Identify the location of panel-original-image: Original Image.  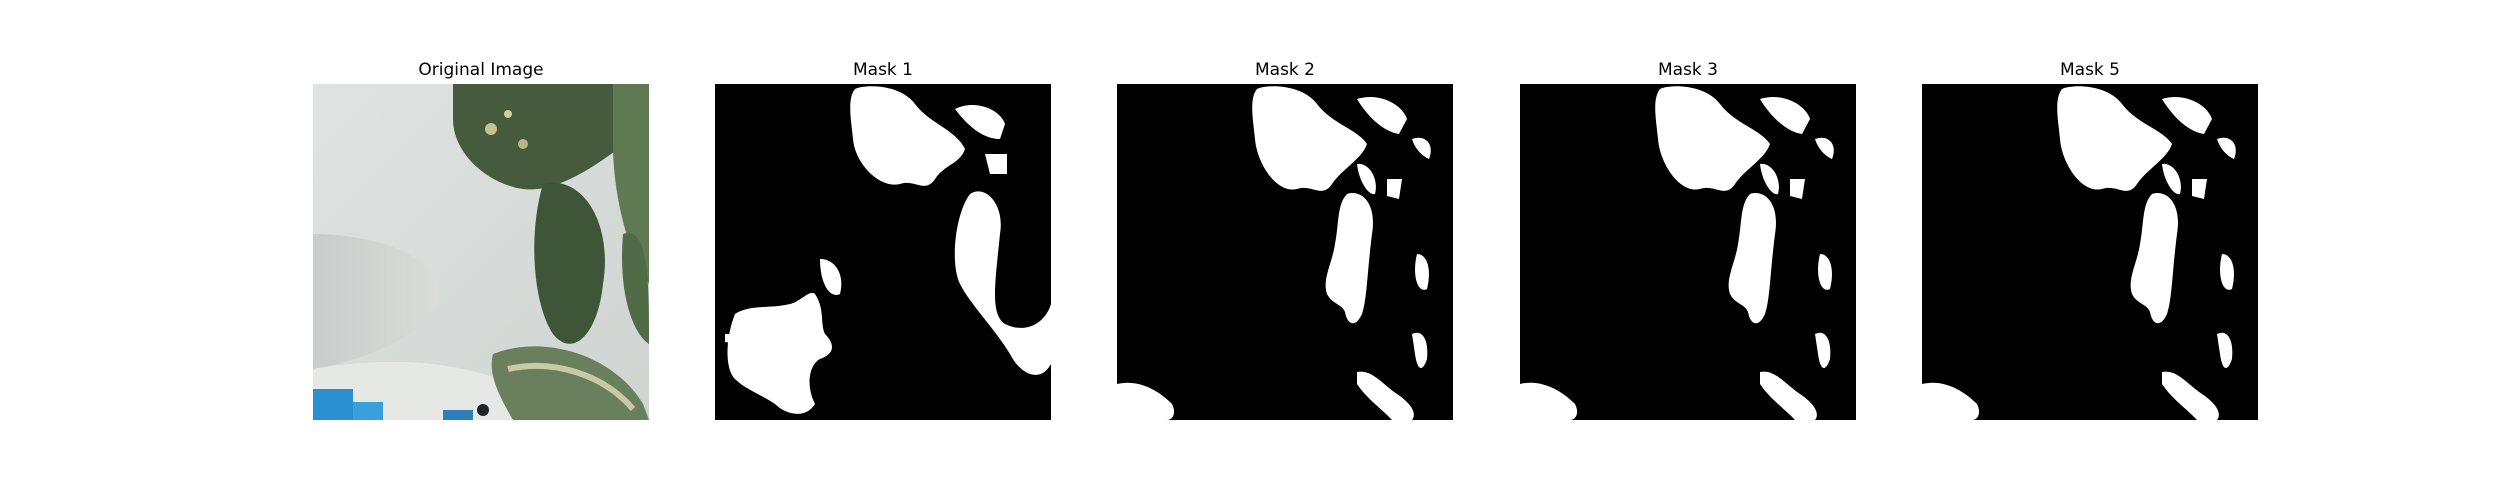
(481, 239).